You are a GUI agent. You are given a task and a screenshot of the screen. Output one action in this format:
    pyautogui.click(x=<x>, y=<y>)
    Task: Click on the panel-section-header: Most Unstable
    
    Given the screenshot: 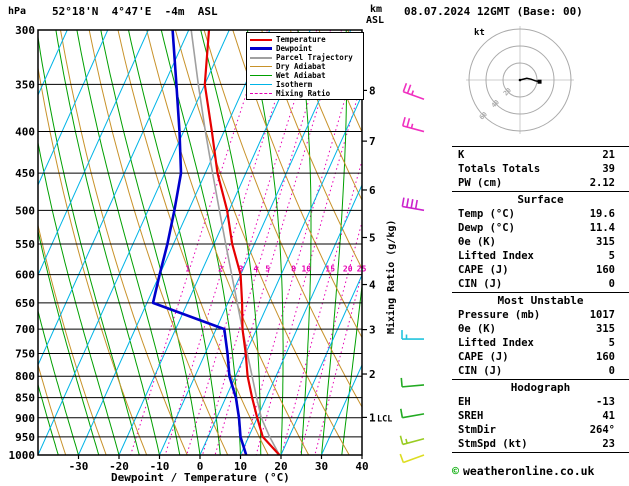 What is the action you would take?
    pyautogui.click(x=540, y=300)
    